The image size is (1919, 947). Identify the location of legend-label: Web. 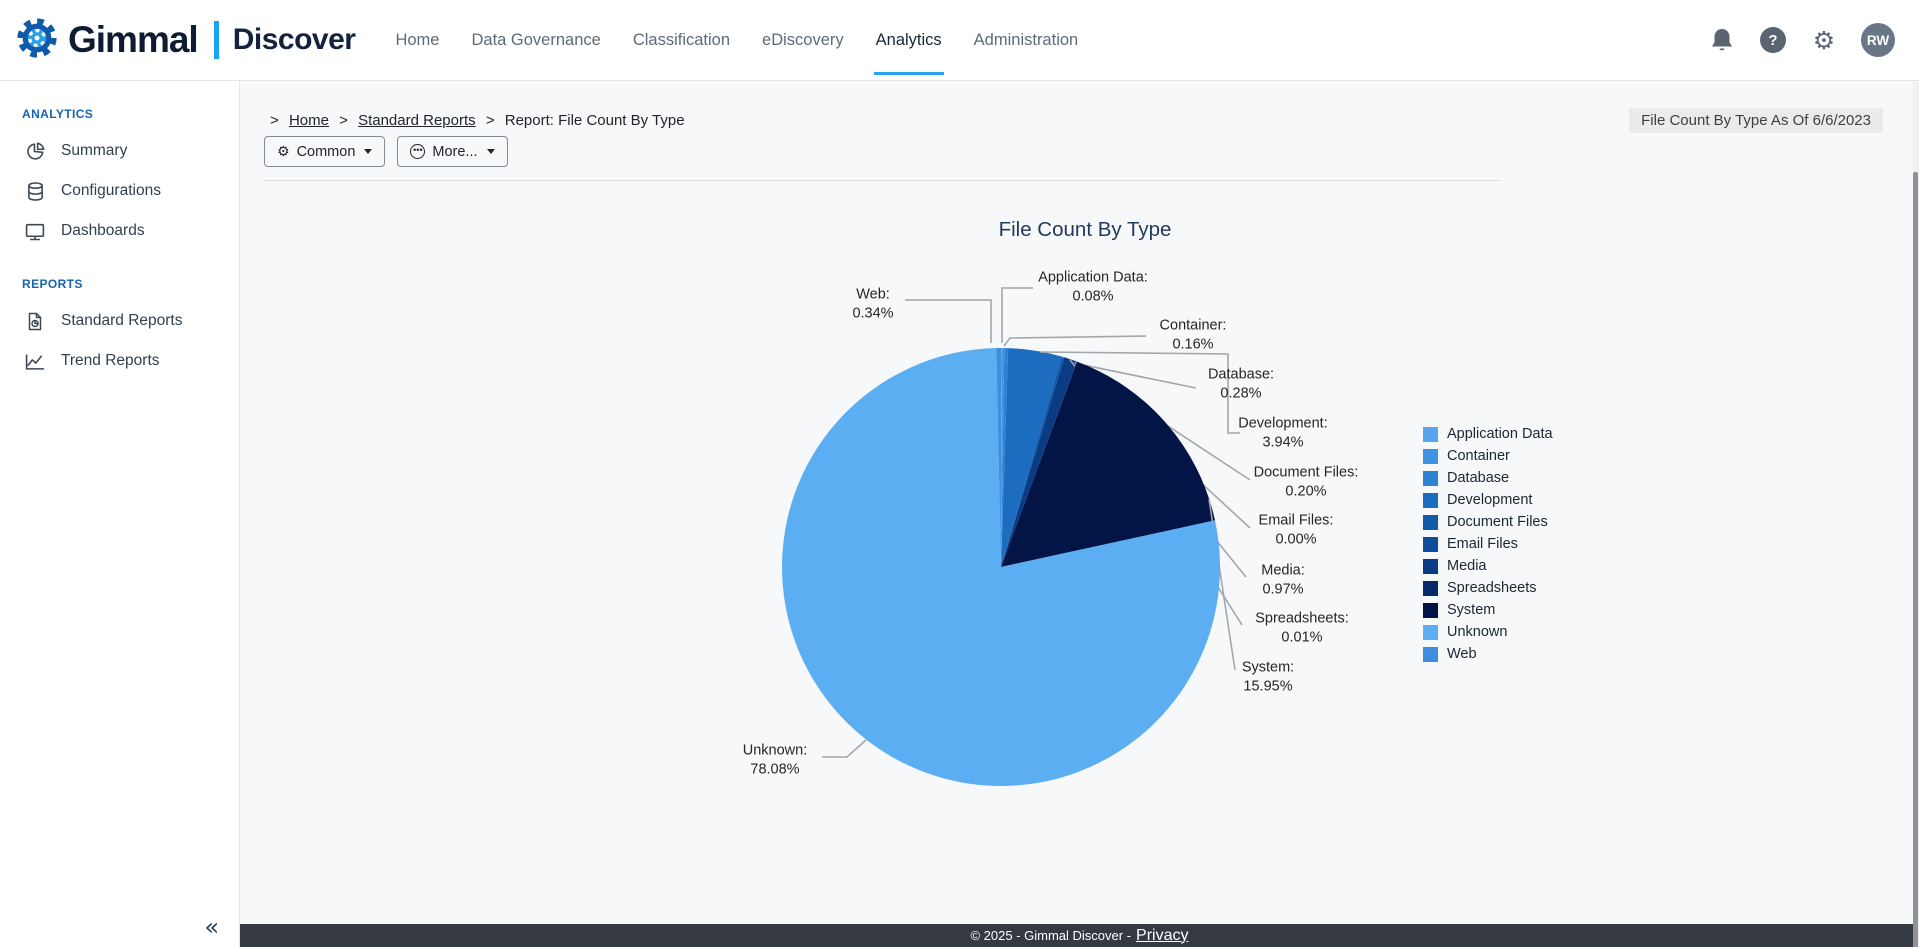
(1462, 654).